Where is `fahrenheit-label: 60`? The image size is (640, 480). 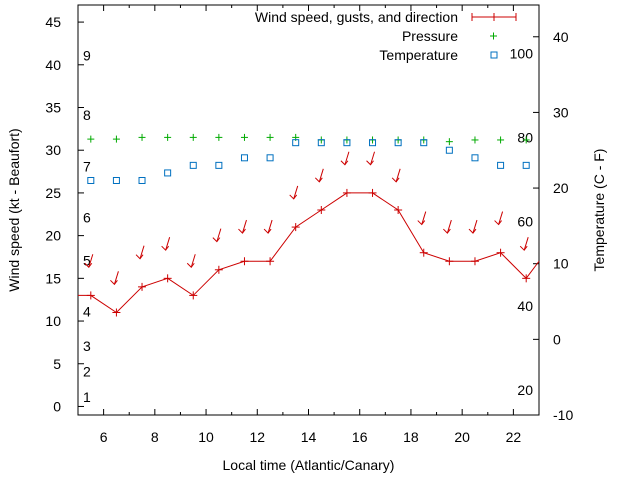
fahrenheit-label: 60 is located at coordinates (525, 221).